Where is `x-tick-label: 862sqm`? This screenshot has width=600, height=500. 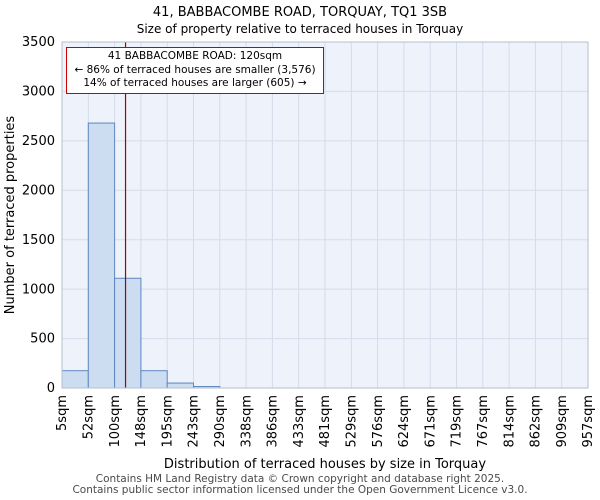
x-tick-label: 862sqm is located at coordinates (536, 421).